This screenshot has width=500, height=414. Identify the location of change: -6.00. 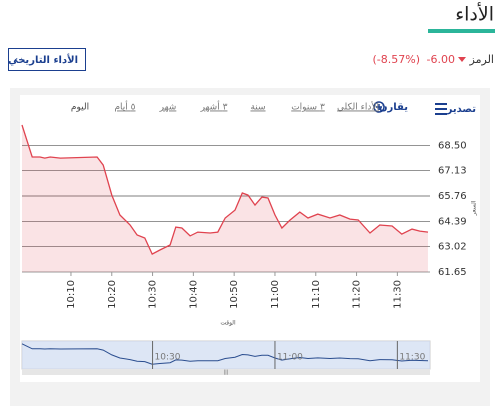
(441, 59).